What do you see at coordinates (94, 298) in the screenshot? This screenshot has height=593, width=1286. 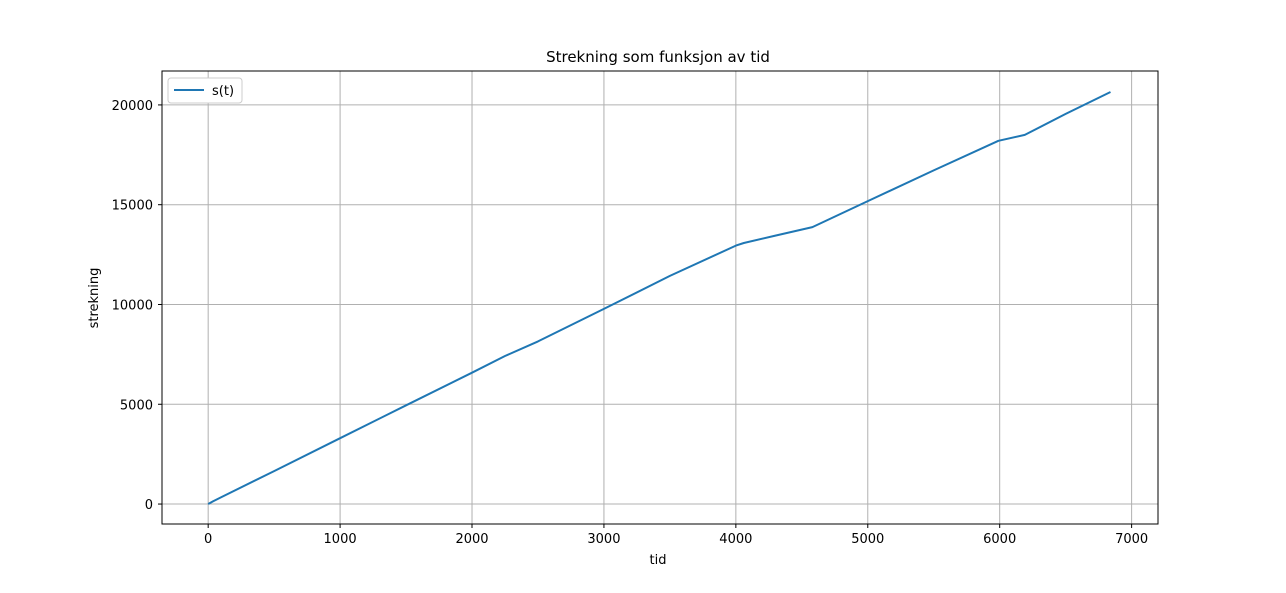 I see `y-axis-label: strekning` at bounding box center [94, 298].